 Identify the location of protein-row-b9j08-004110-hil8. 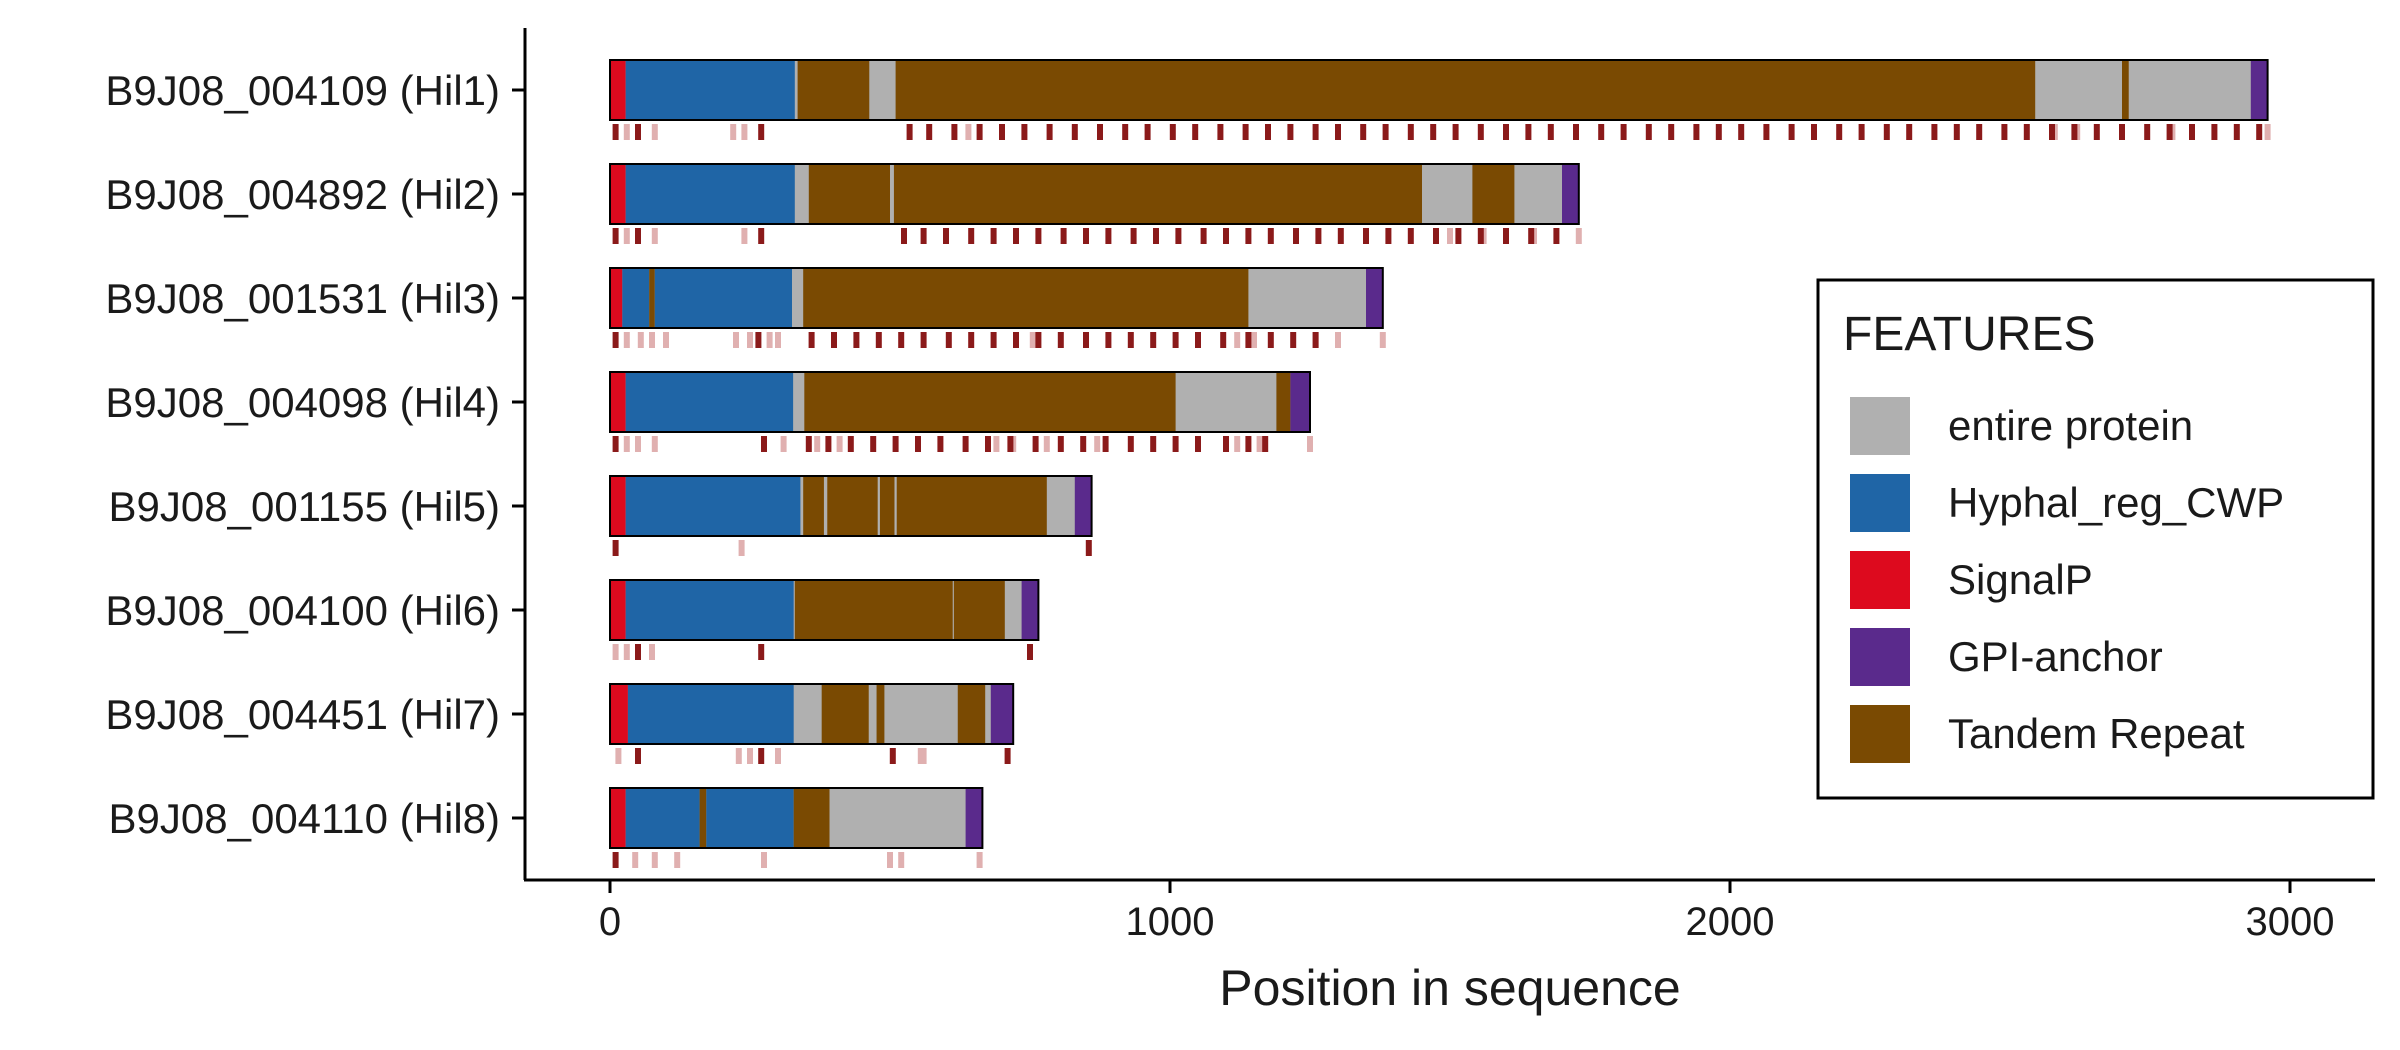
(796, 827).